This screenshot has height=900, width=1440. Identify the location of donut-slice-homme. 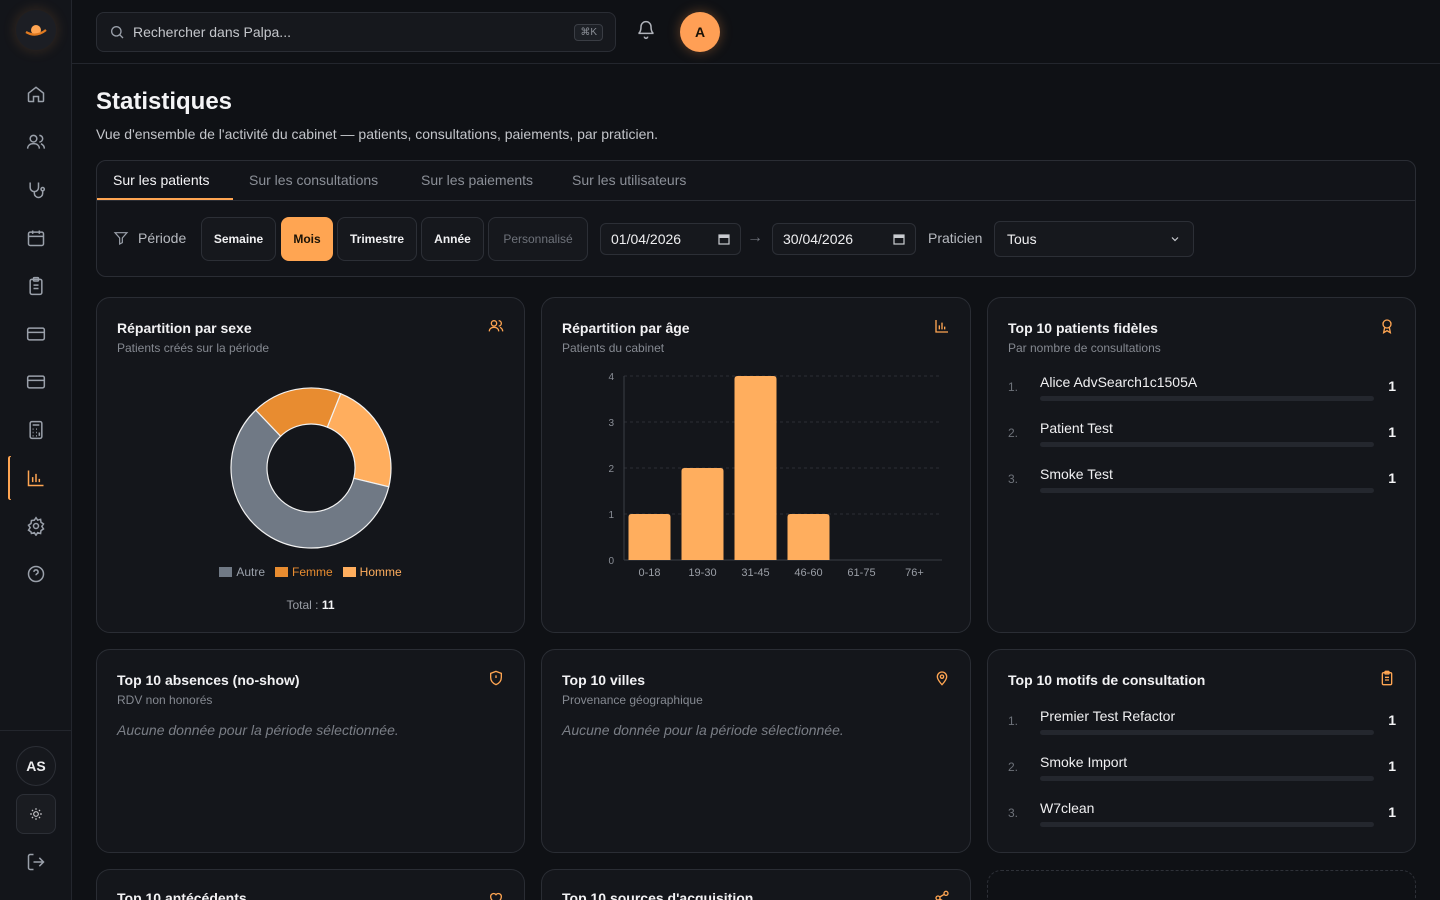
(359, 440).